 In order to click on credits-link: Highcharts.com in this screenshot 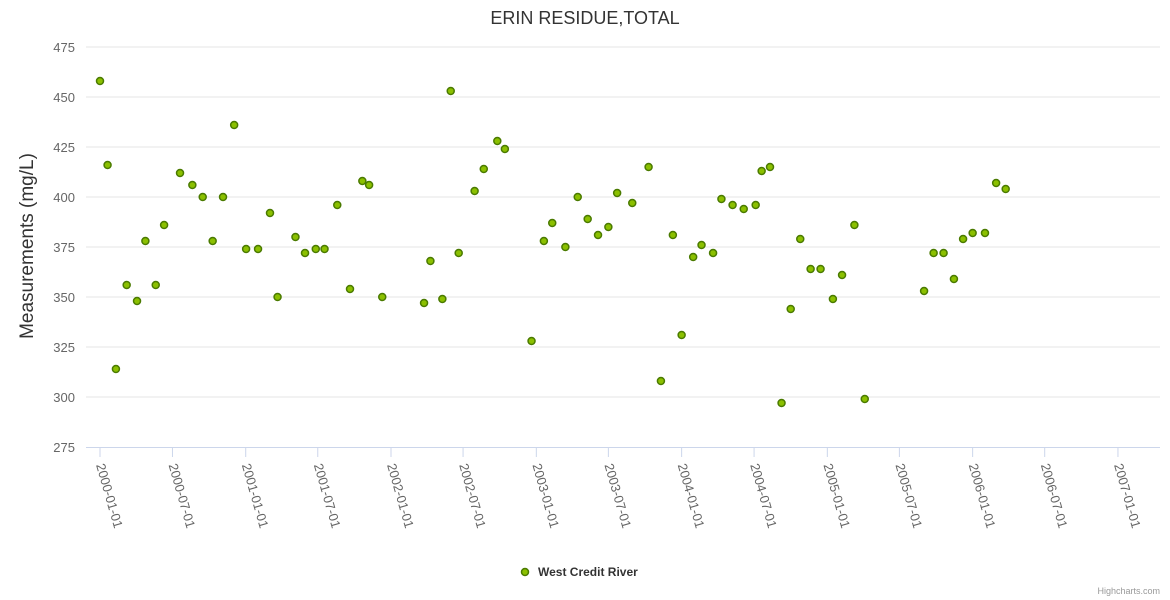, I will do `click(1128, 591)`.